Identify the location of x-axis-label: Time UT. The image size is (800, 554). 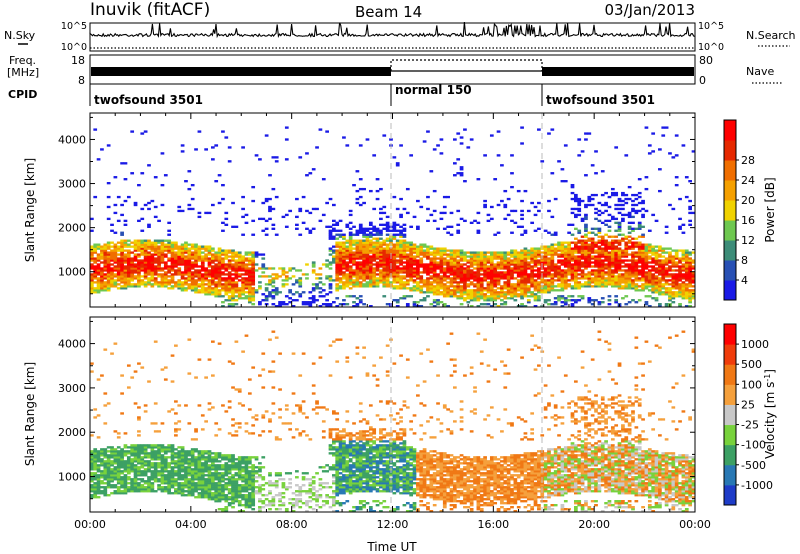
(391, 547).